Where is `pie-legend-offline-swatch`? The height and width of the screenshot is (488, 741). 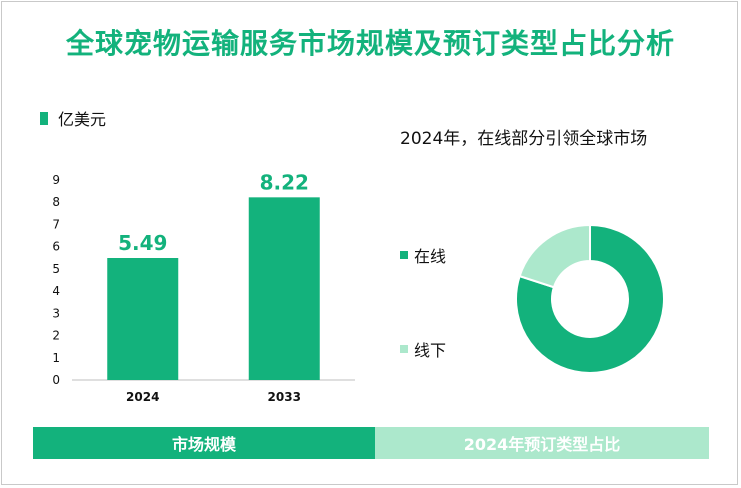
pie-legend-offline-swatch is located at coordinates (404, 349).